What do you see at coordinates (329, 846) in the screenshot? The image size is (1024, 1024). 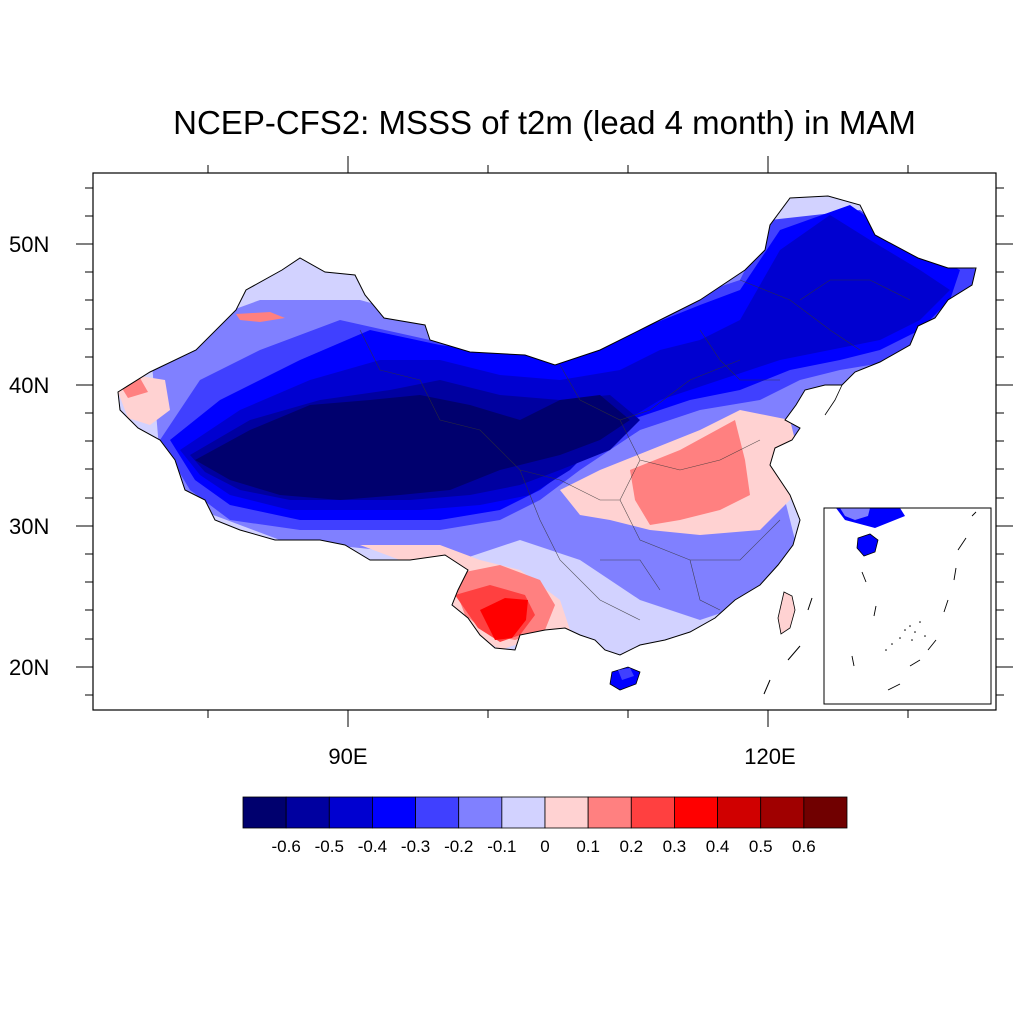 I see `colorbar-label-1: -0.5` at bounding box center [329, 846].